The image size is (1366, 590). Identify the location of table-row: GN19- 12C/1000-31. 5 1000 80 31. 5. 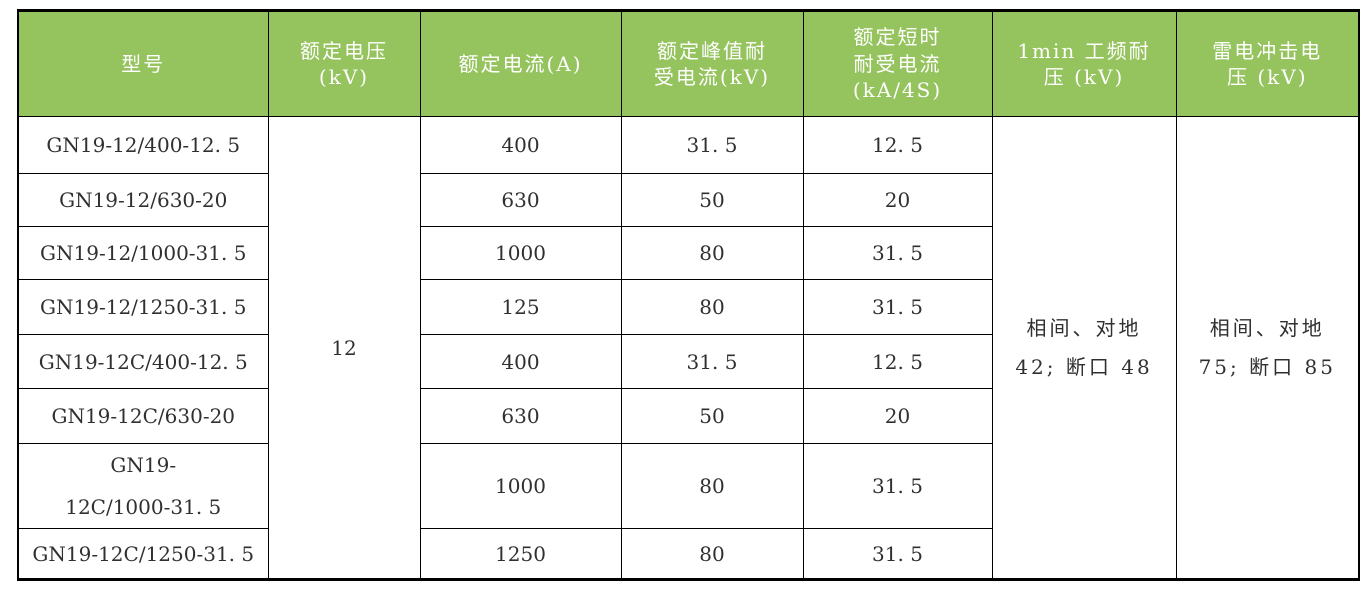
(688, 486).